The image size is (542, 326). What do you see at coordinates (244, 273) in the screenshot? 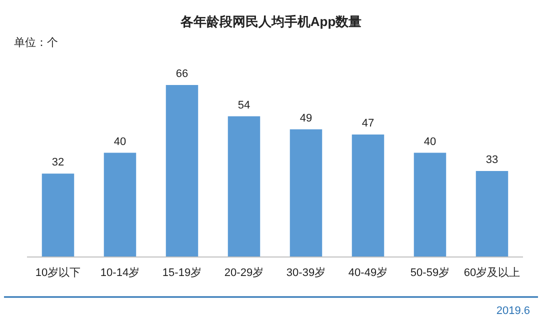
I see `x-tick-label: 20-29岁` at bounding box center [244, 273].